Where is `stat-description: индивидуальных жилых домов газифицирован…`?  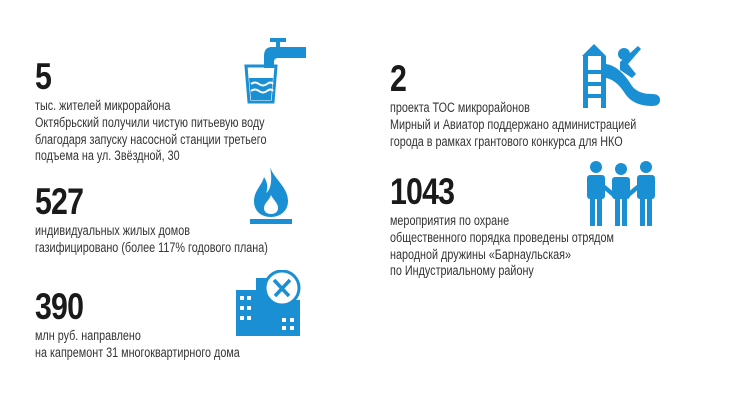 stat-description: индивидуальных жилых домов газифицирован… is located at coordinates (151, 240).